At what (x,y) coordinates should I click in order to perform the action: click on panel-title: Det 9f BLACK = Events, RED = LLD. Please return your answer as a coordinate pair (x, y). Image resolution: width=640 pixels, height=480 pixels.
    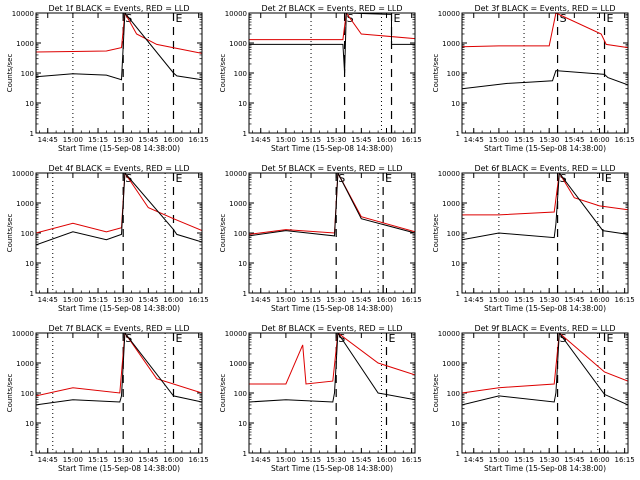
    Looking at the image, I should click on (544, 328).